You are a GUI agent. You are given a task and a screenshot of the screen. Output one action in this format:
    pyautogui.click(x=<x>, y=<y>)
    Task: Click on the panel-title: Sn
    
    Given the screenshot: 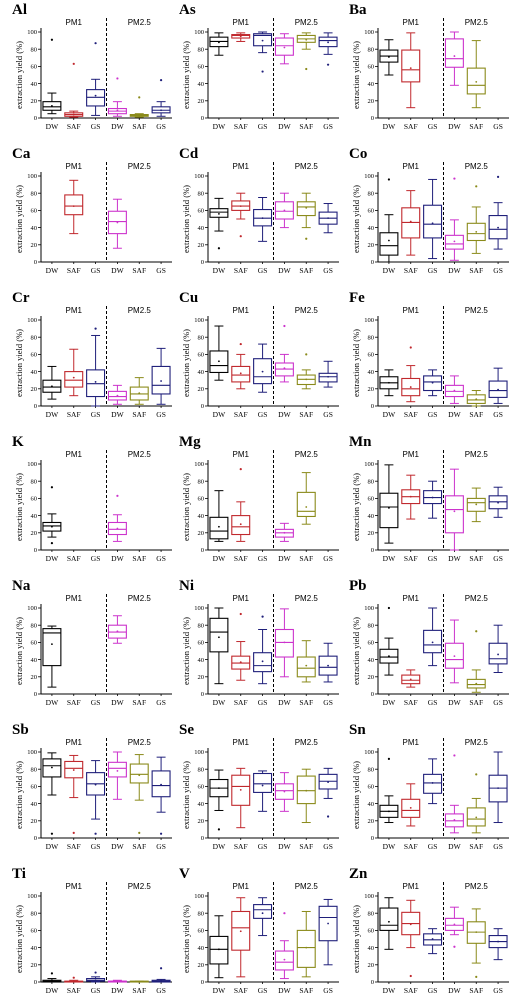 What is the action you would take?
    pyautogui.click(x=357, y=730)
    